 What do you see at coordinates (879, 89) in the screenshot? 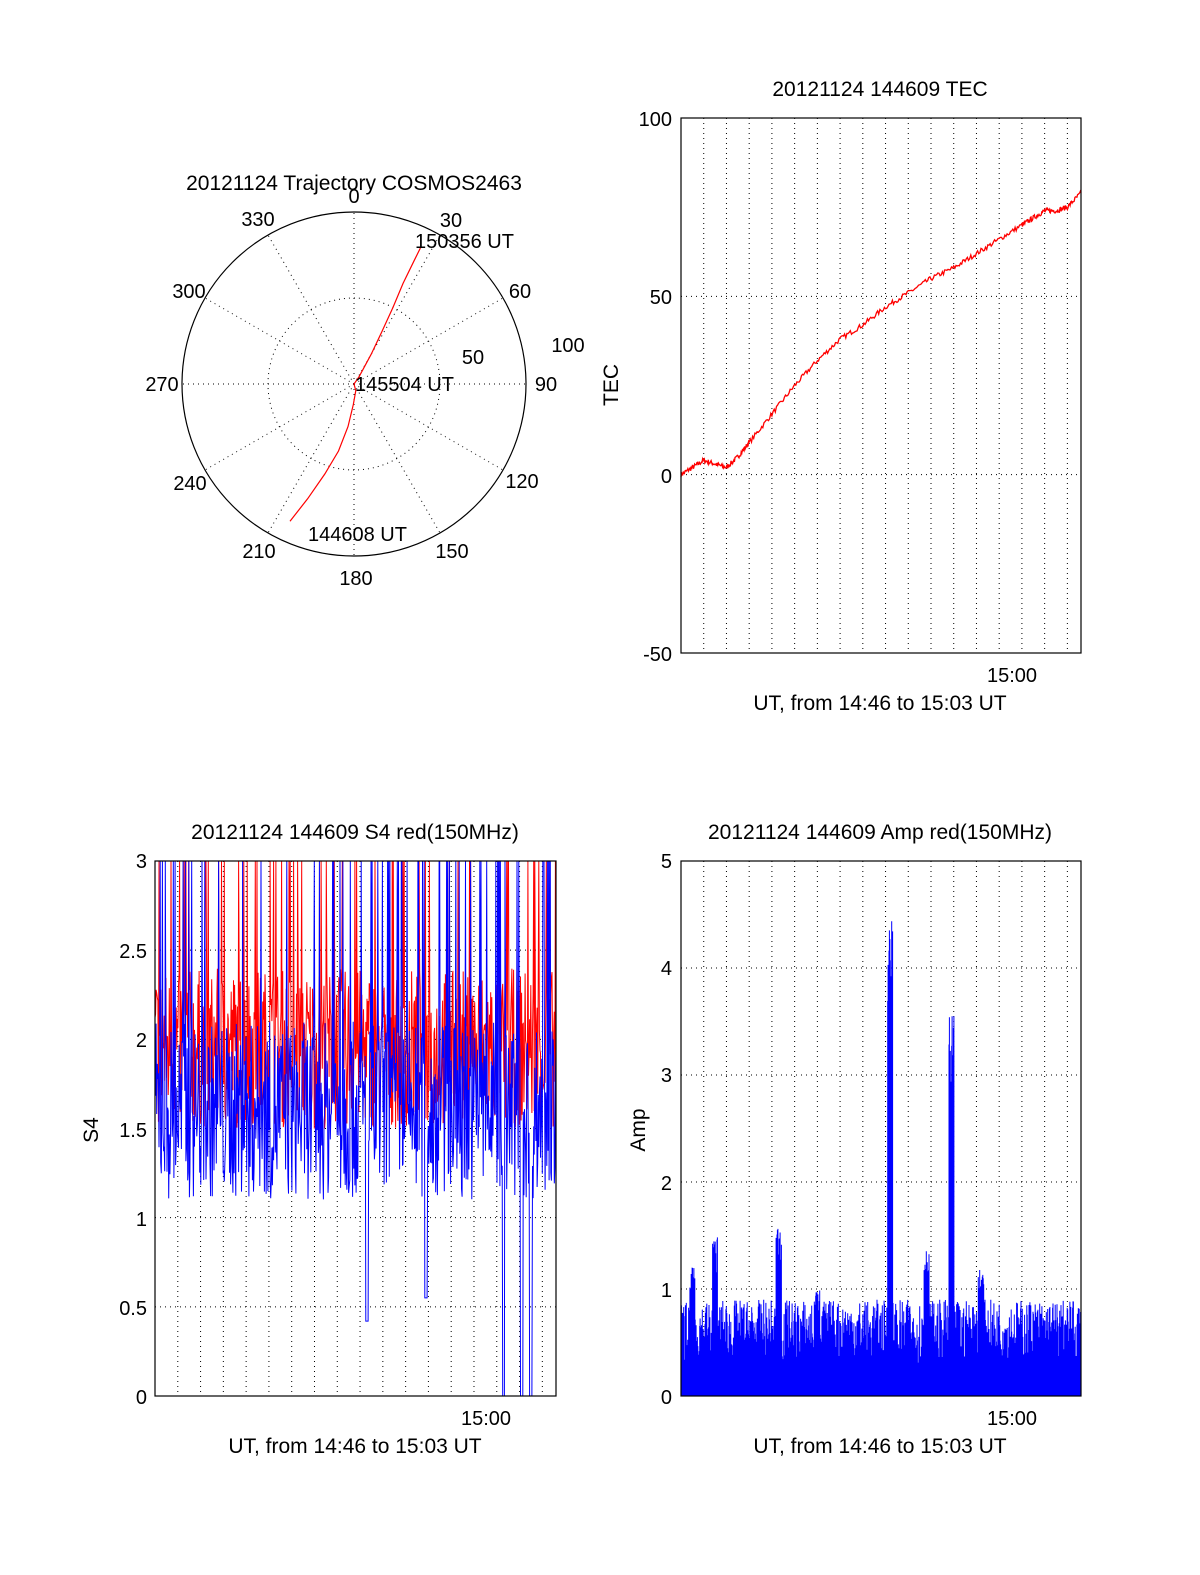
I see `tec-title: 20121124 144609 TEC` at bounding box center [879, 89].